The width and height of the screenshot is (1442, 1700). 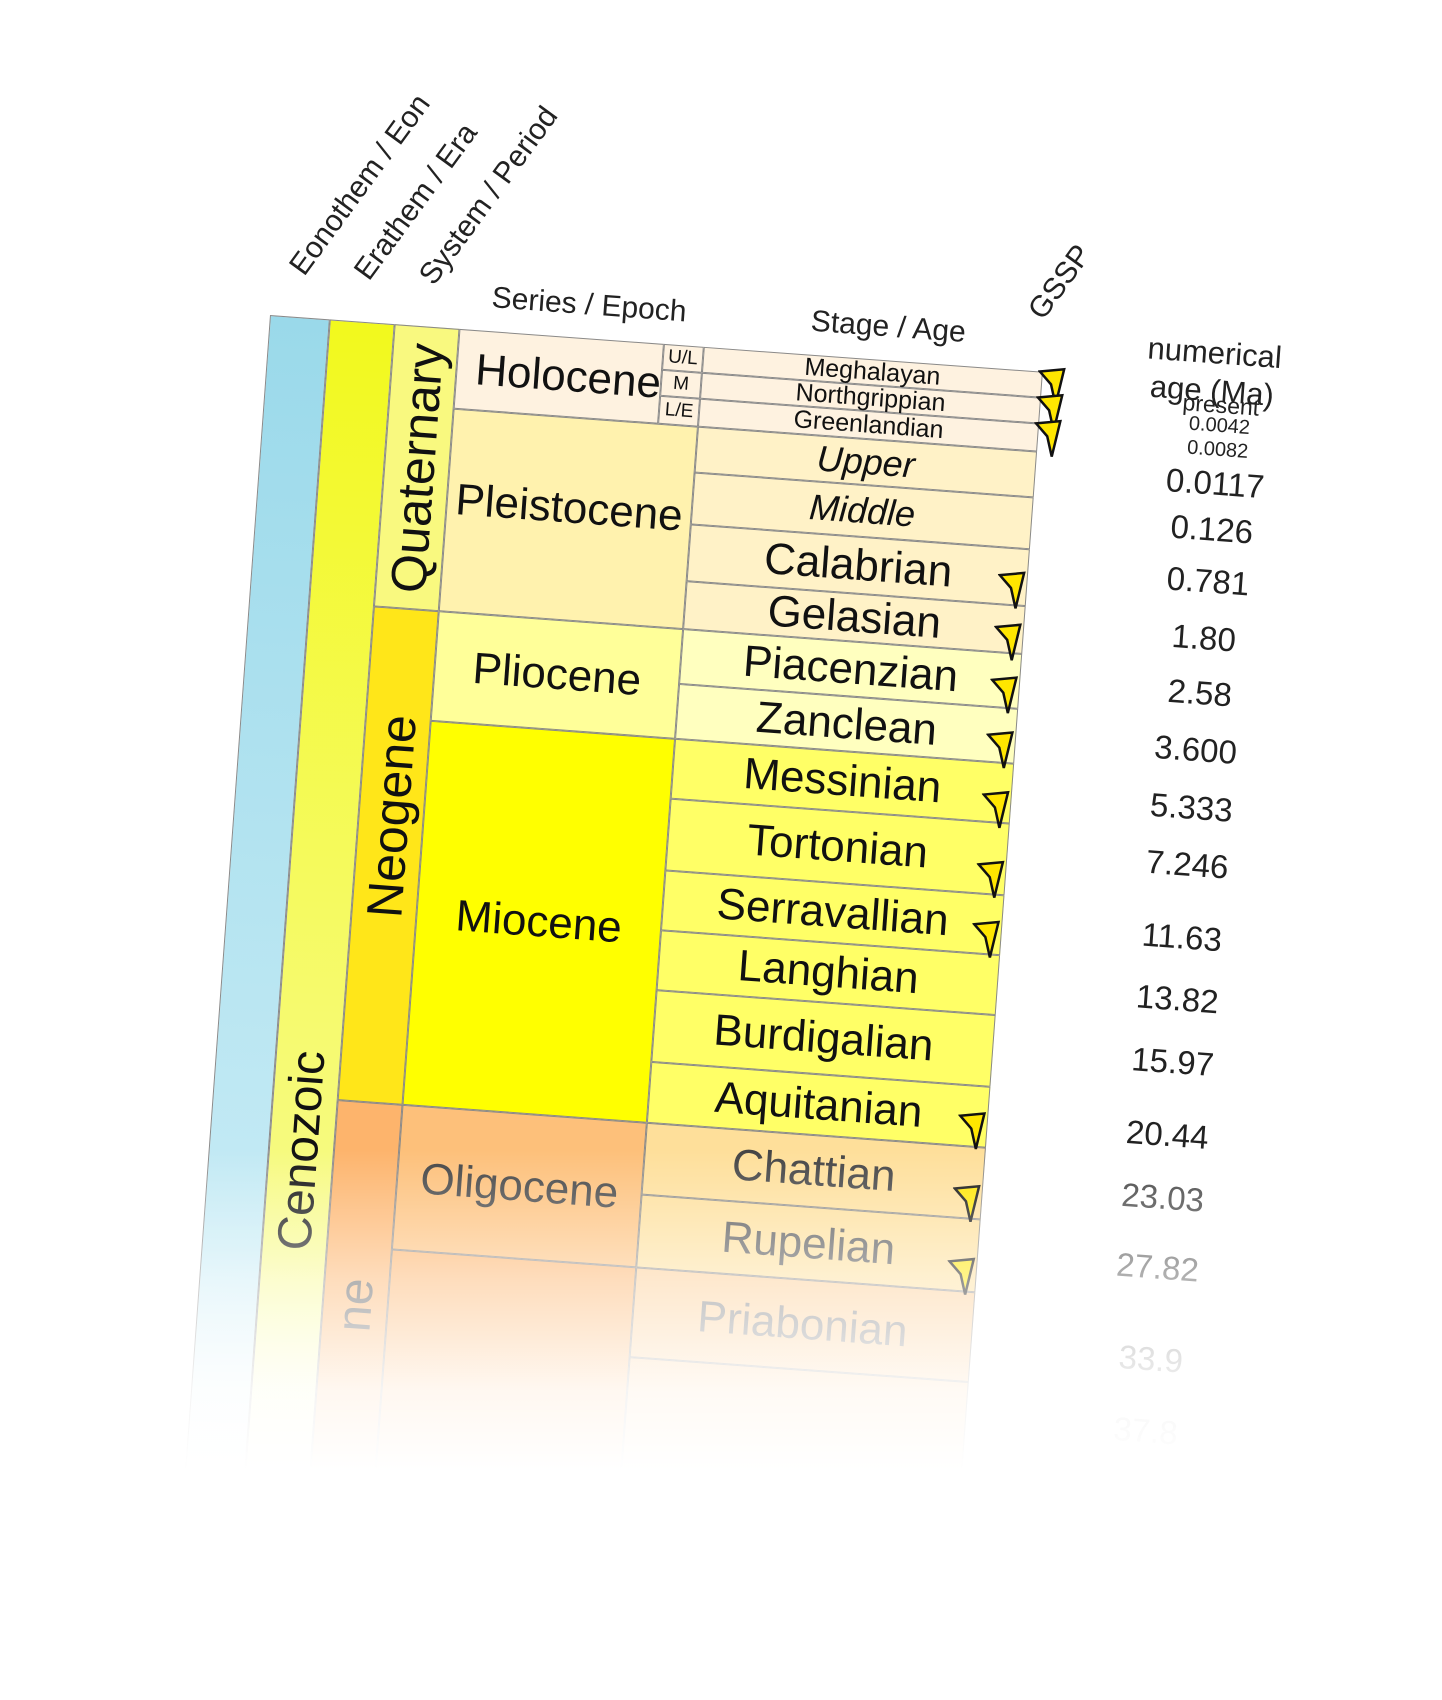 I want to click on age-value: 11.63, so click(x=1182, y=937).